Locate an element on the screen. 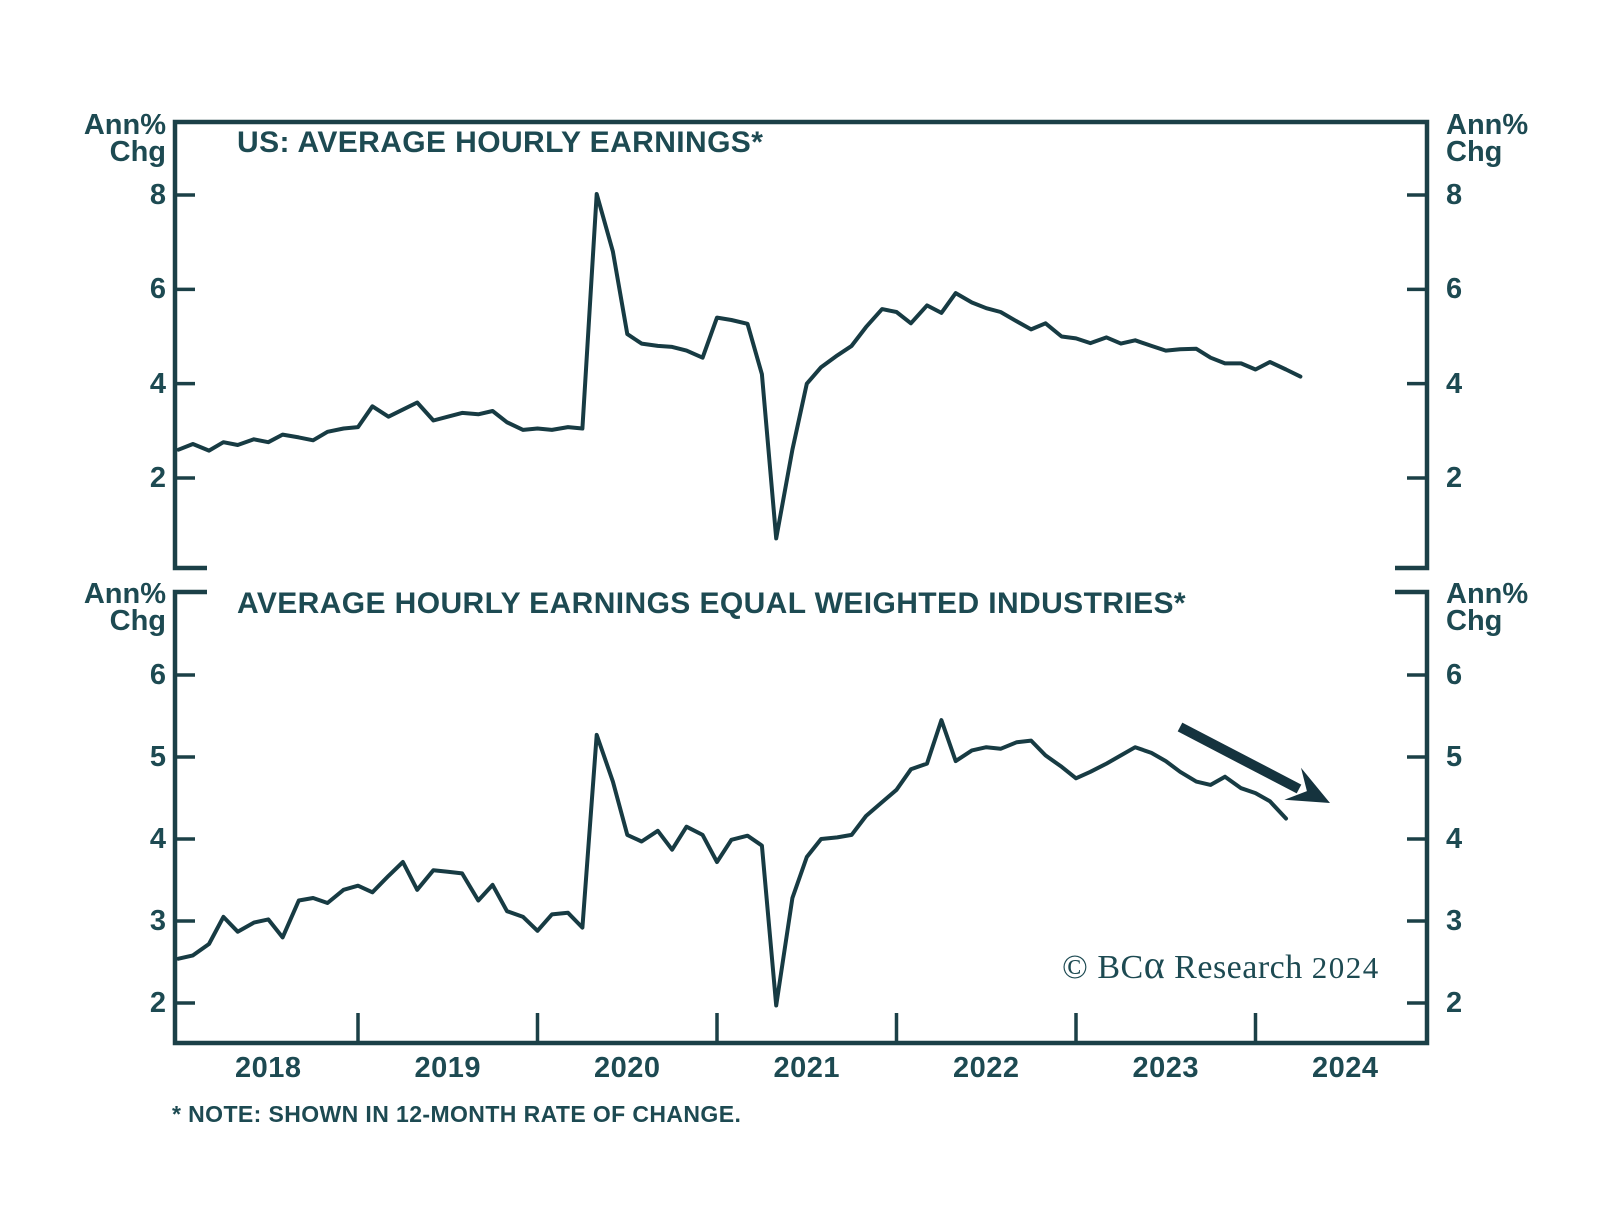 This screenshot has height=1221, width=1600. y-axis-unit-top-right: Ann% Chg is located at coordinates (1487, 138).